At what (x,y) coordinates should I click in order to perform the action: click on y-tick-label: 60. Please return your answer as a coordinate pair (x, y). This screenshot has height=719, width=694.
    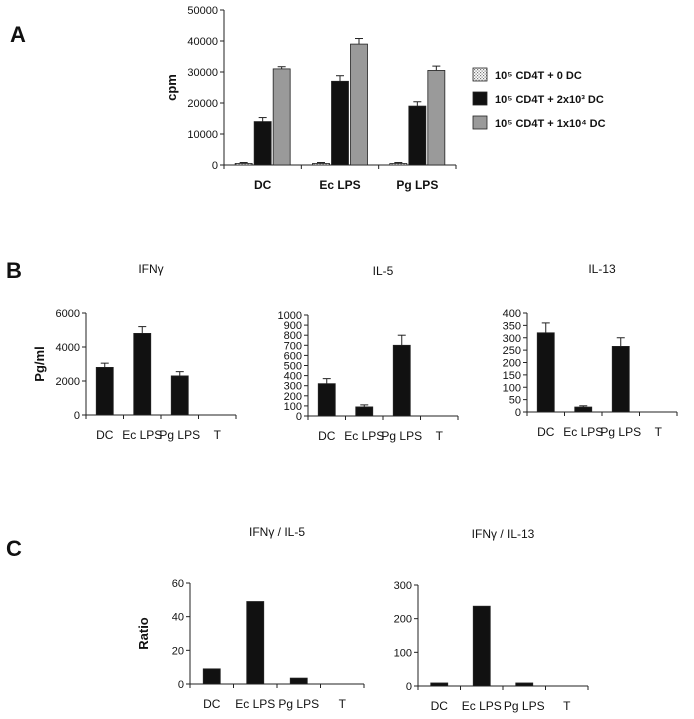
    Looking at the image, I should click on (178, 584).